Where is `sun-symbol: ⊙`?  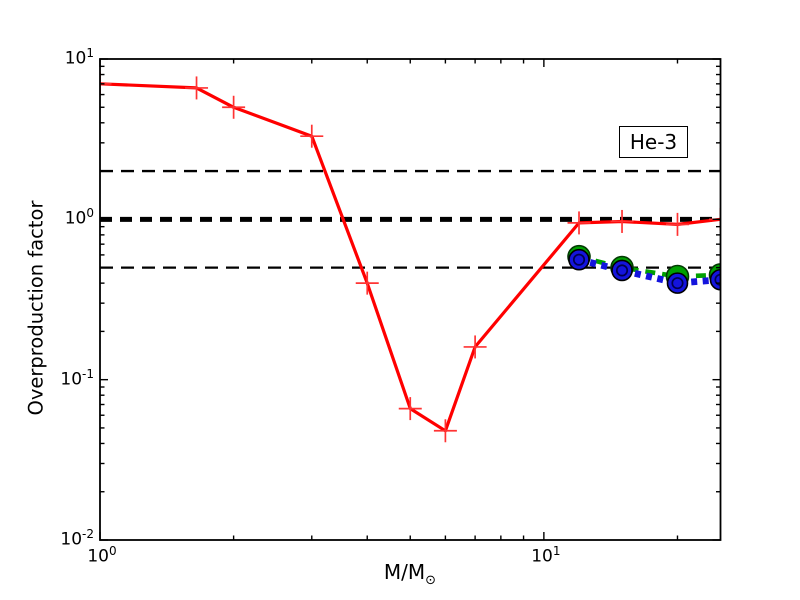
sun-symbol: ⊙ is located at coordinates (431, 580).